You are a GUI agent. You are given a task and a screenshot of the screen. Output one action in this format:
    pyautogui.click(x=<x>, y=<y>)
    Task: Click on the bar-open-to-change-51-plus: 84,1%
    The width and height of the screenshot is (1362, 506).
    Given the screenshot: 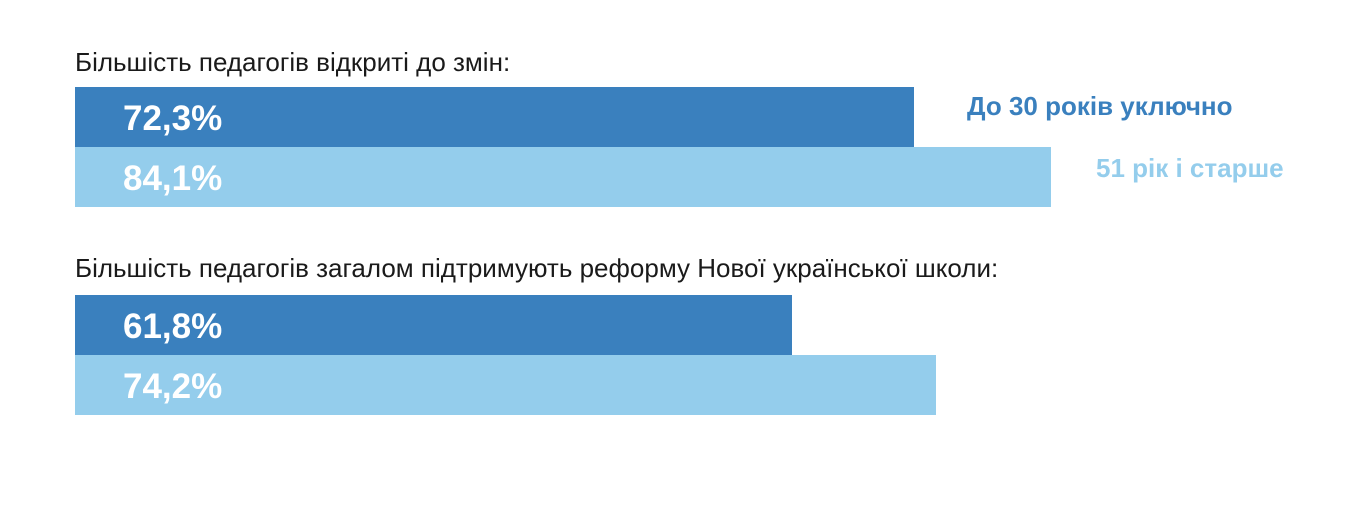 What is the action you would take?
    pyautogui.click(x=563, y=177)
    